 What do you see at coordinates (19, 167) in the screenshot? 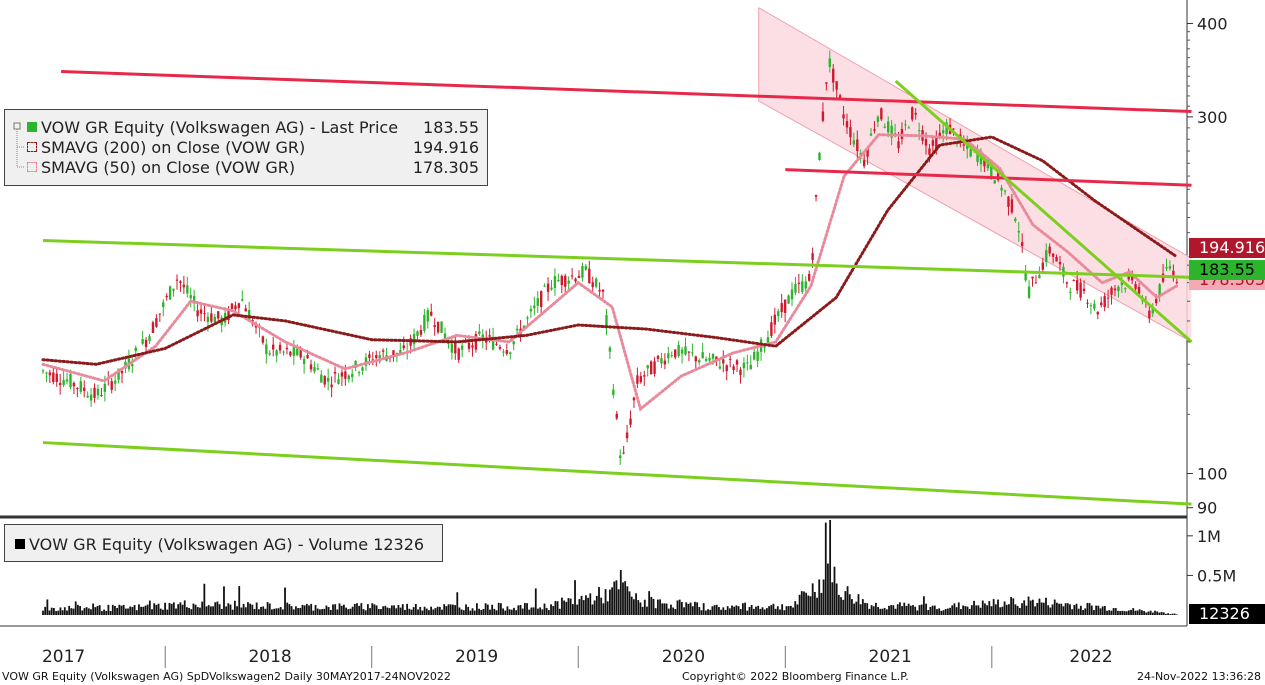
I see `legend-tree-icon` at bounding box center [19, 167].